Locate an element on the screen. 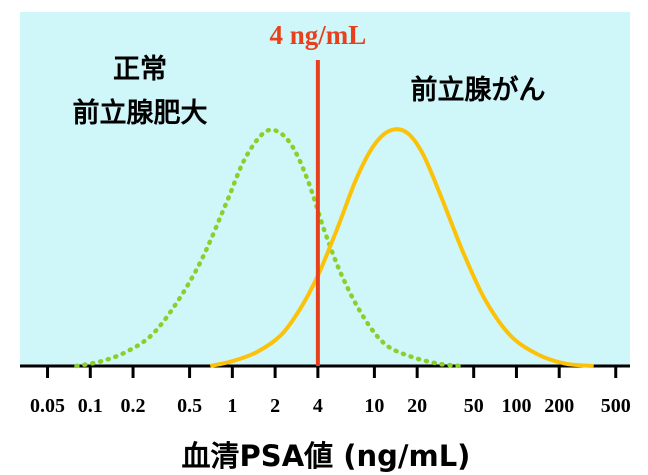 Image resolution: width=648 pixels, height=475 pixels. x-tick-label-9: 50 is located at coordinates (474, 406).